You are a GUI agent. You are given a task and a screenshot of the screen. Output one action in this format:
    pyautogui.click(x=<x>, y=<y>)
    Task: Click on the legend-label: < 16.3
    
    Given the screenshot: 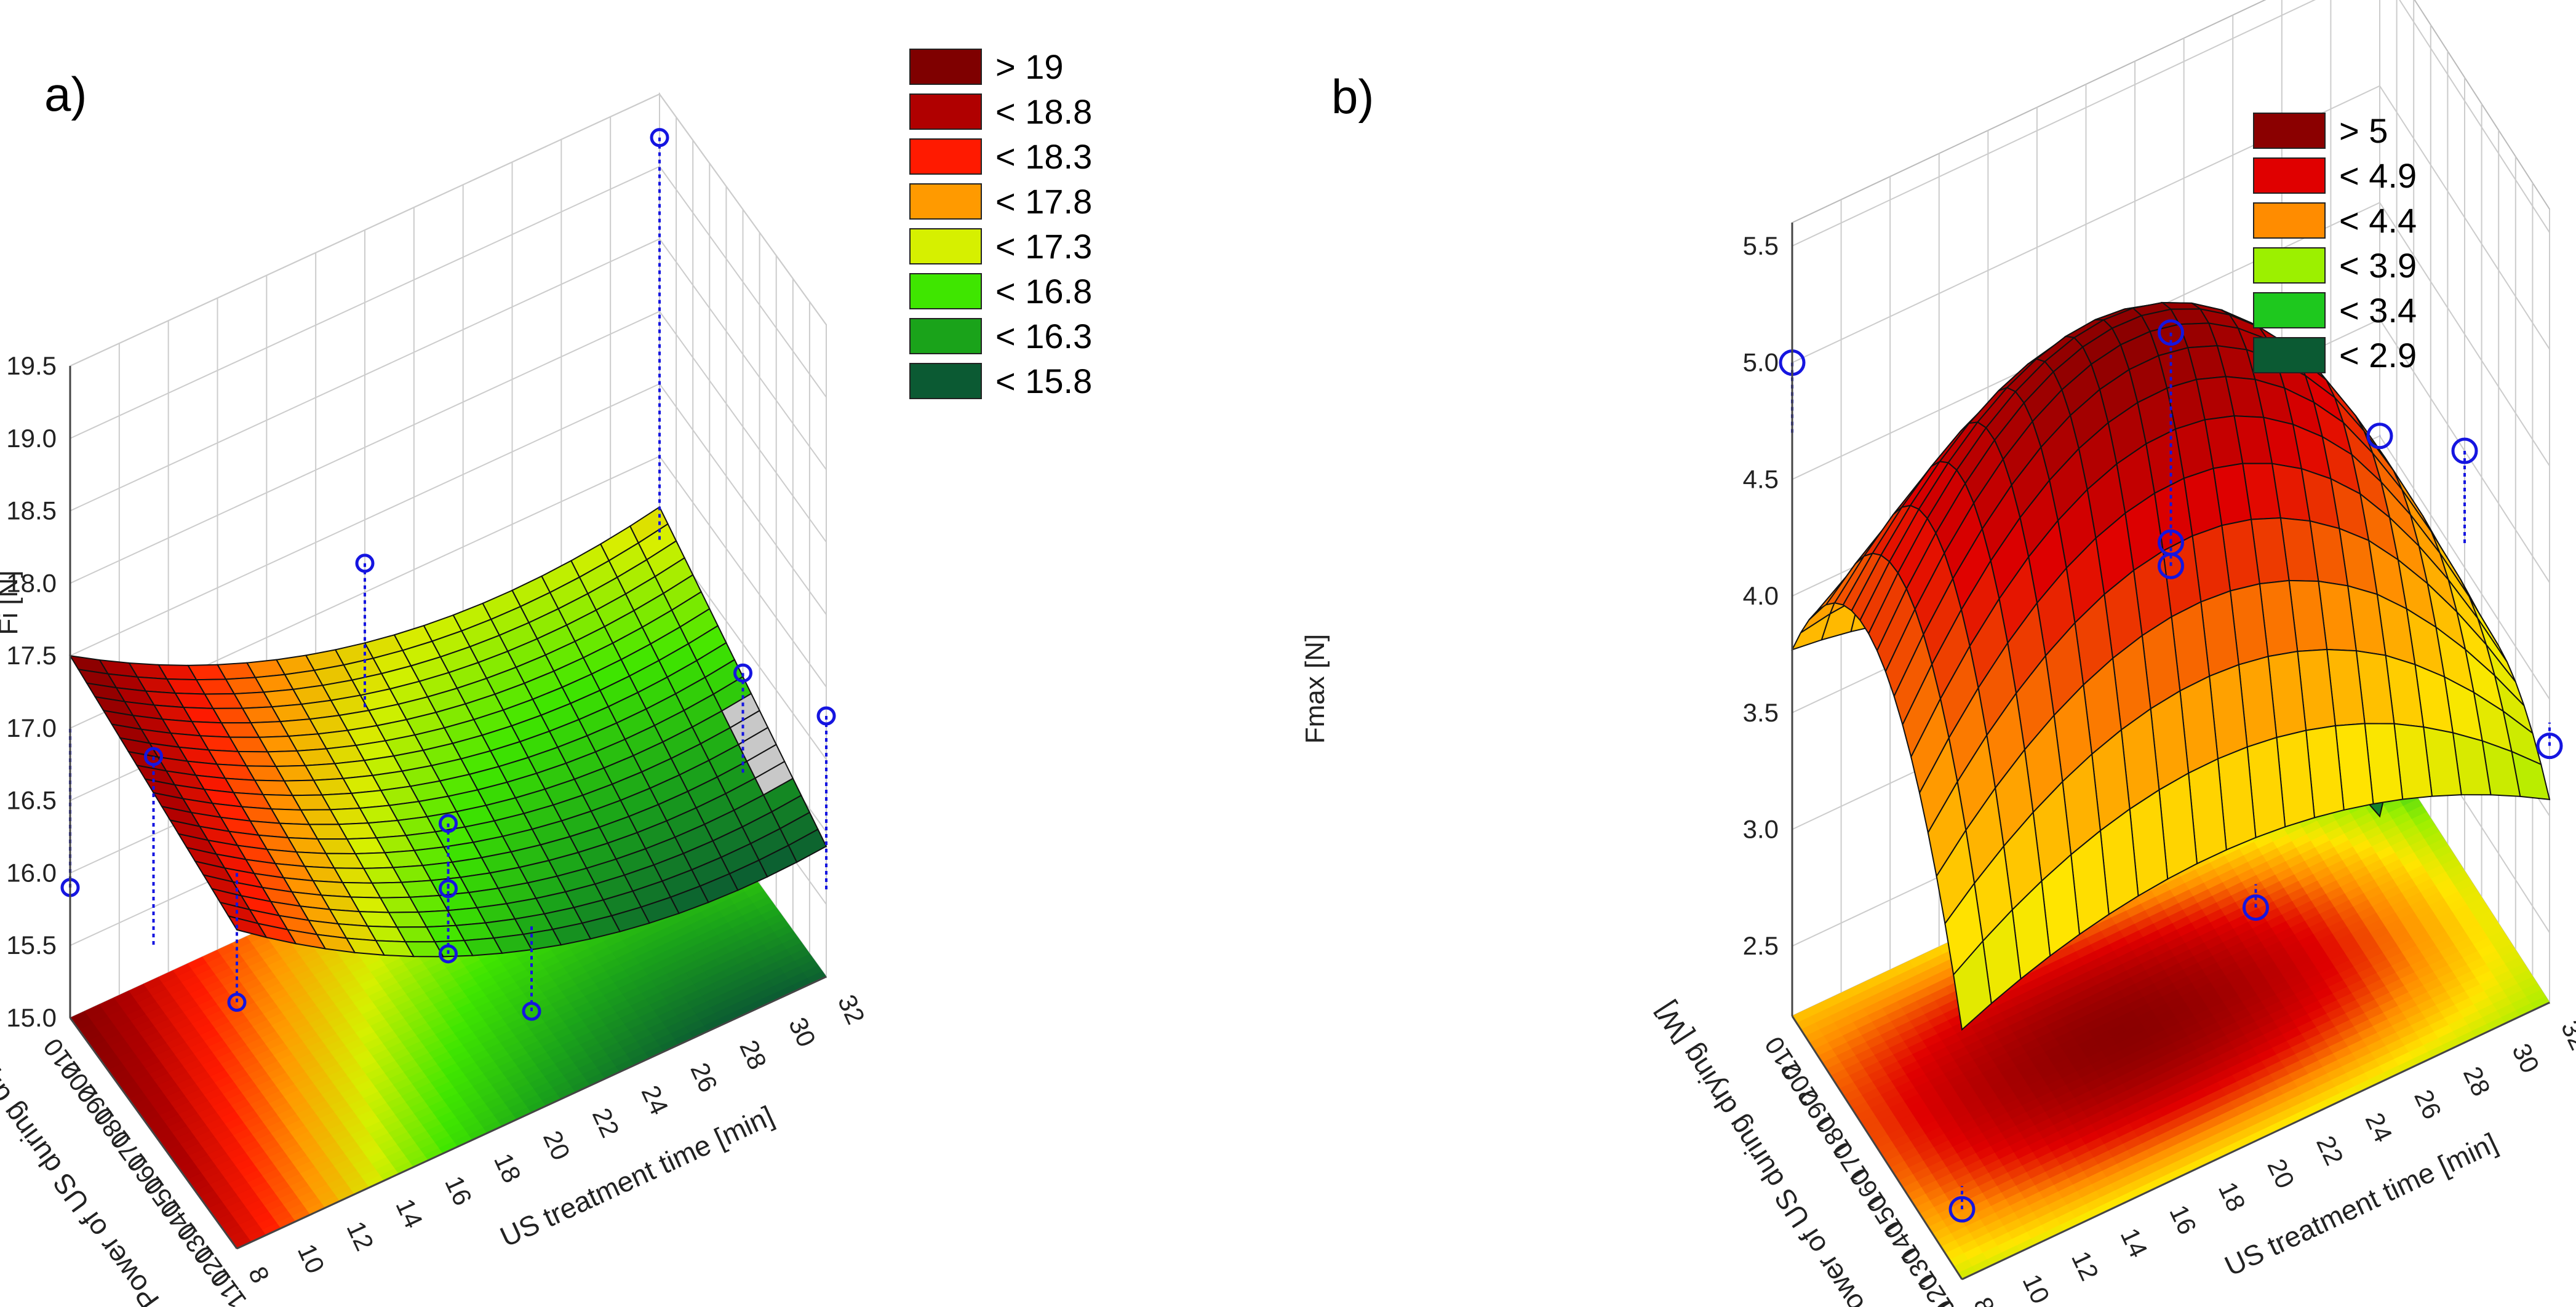 What is the action you would take?
    pyautogui.click(x=1044, y=336)
    